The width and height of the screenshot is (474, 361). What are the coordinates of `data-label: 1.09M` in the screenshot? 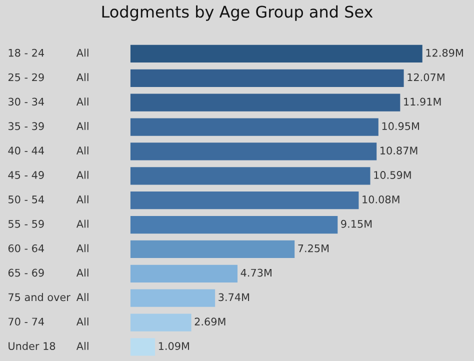 It's located at (173, 346).